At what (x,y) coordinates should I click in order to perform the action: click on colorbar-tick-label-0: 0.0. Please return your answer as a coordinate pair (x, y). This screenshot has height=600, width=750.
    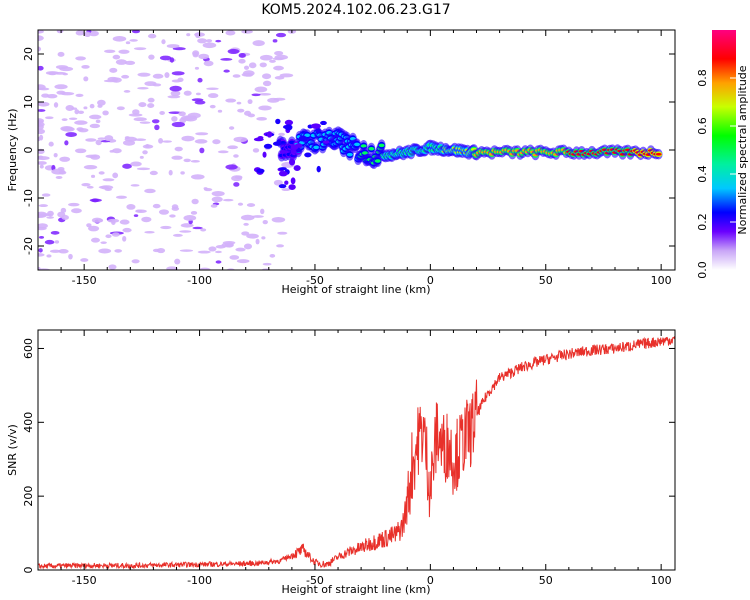
    Looking at the image, I should click on (702, 270).